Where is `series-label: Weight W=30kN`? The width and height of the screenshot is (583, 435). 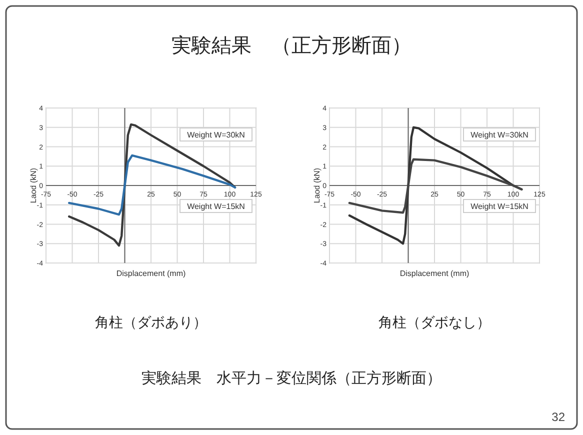 series-label: Weight W=30kN is located at coordinates (216, 135).